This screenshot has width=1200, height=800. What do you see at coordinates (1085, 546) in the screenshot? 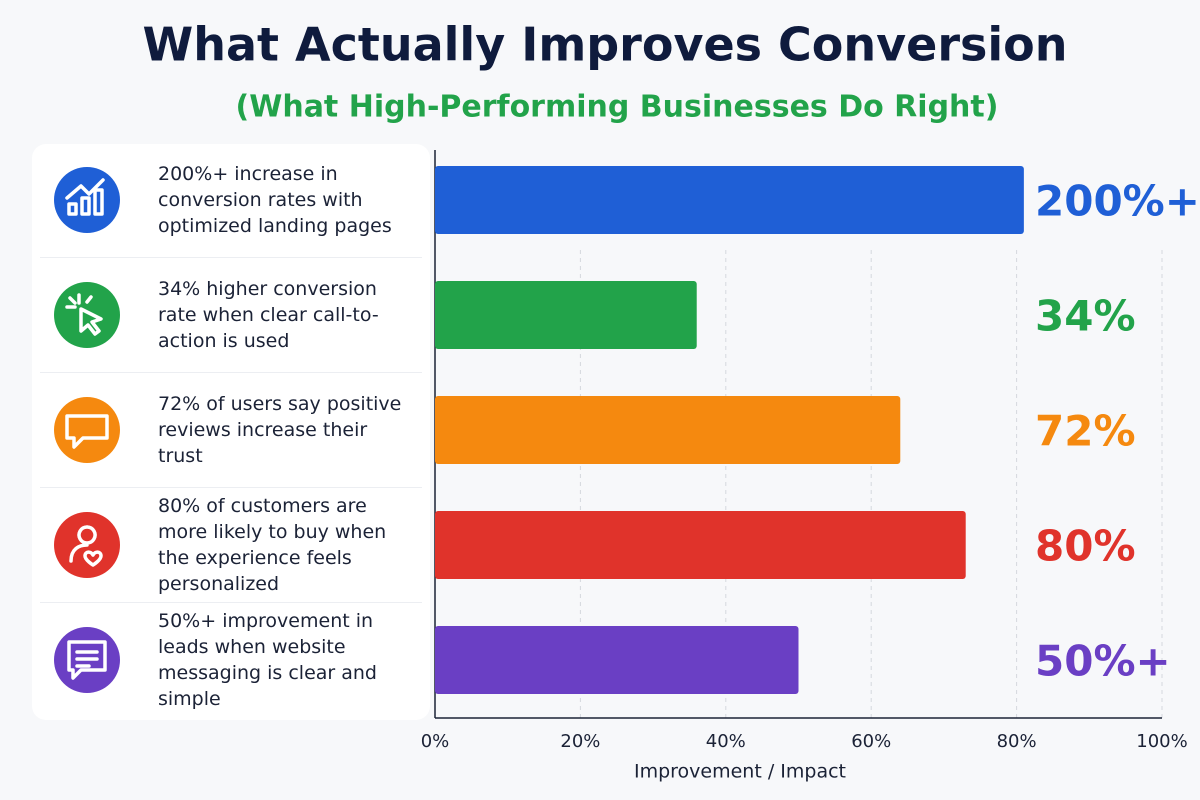
I see `stat-label: 80%` at bounding box center [1085, 546].